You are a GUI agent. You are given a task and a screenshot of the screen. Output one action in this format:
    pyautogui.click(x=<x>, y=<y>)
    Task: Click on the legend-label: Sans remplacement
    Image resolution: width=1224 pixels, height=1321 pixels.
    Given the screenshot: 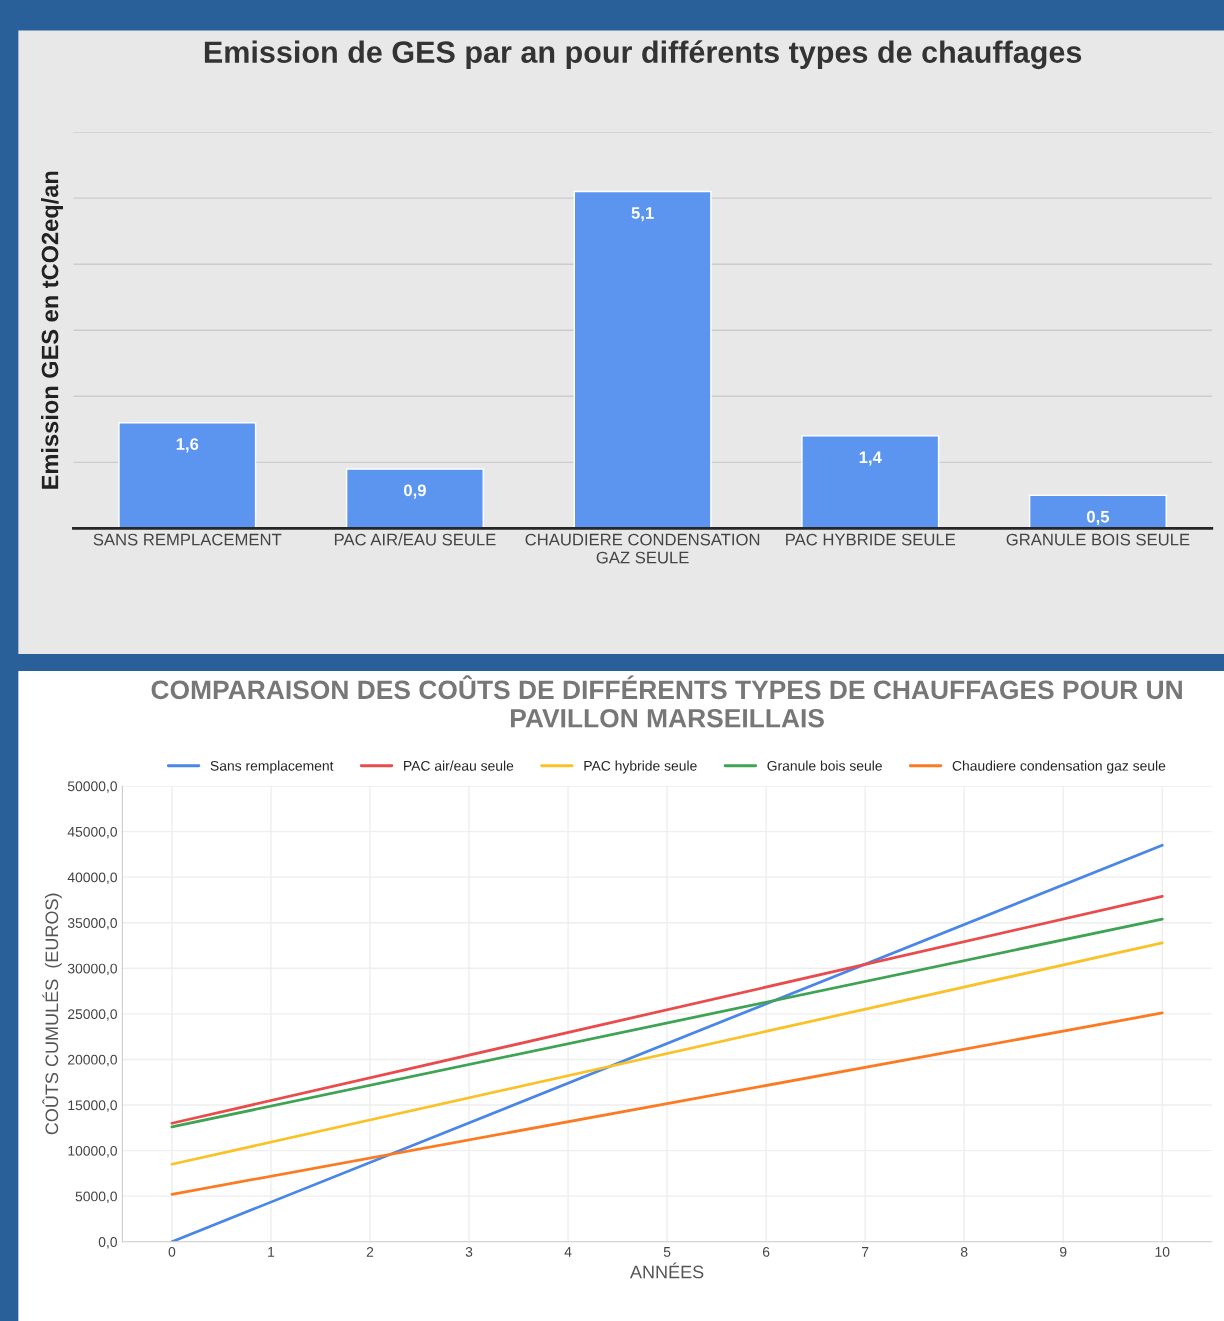 What is the action you would take?
    pyautogui.click(x=272, y=767)
    